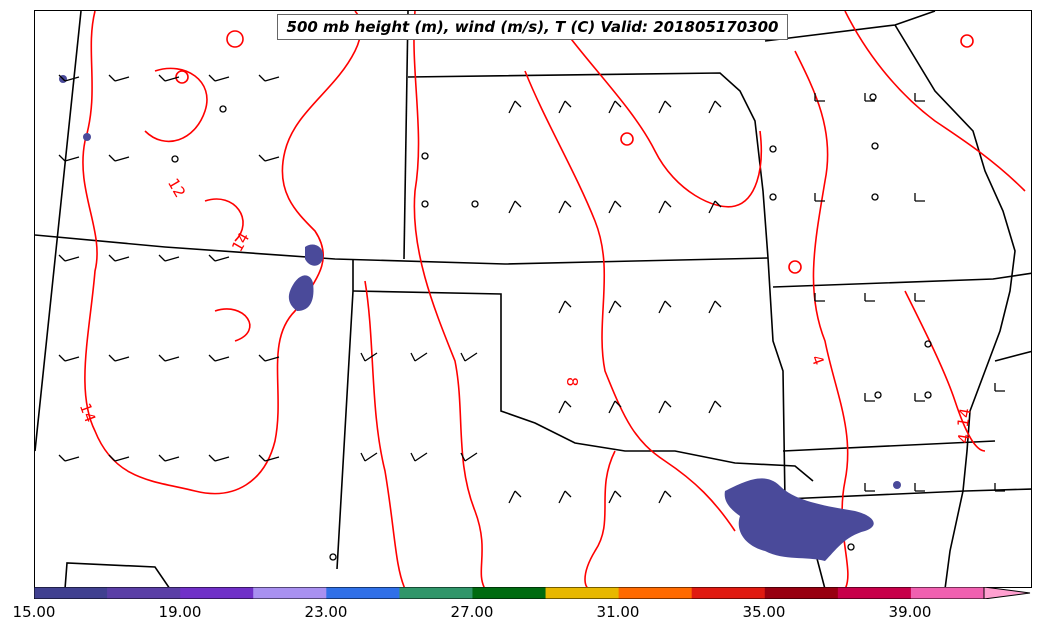  I want to click on contour-label: 8, so click(572, 382).